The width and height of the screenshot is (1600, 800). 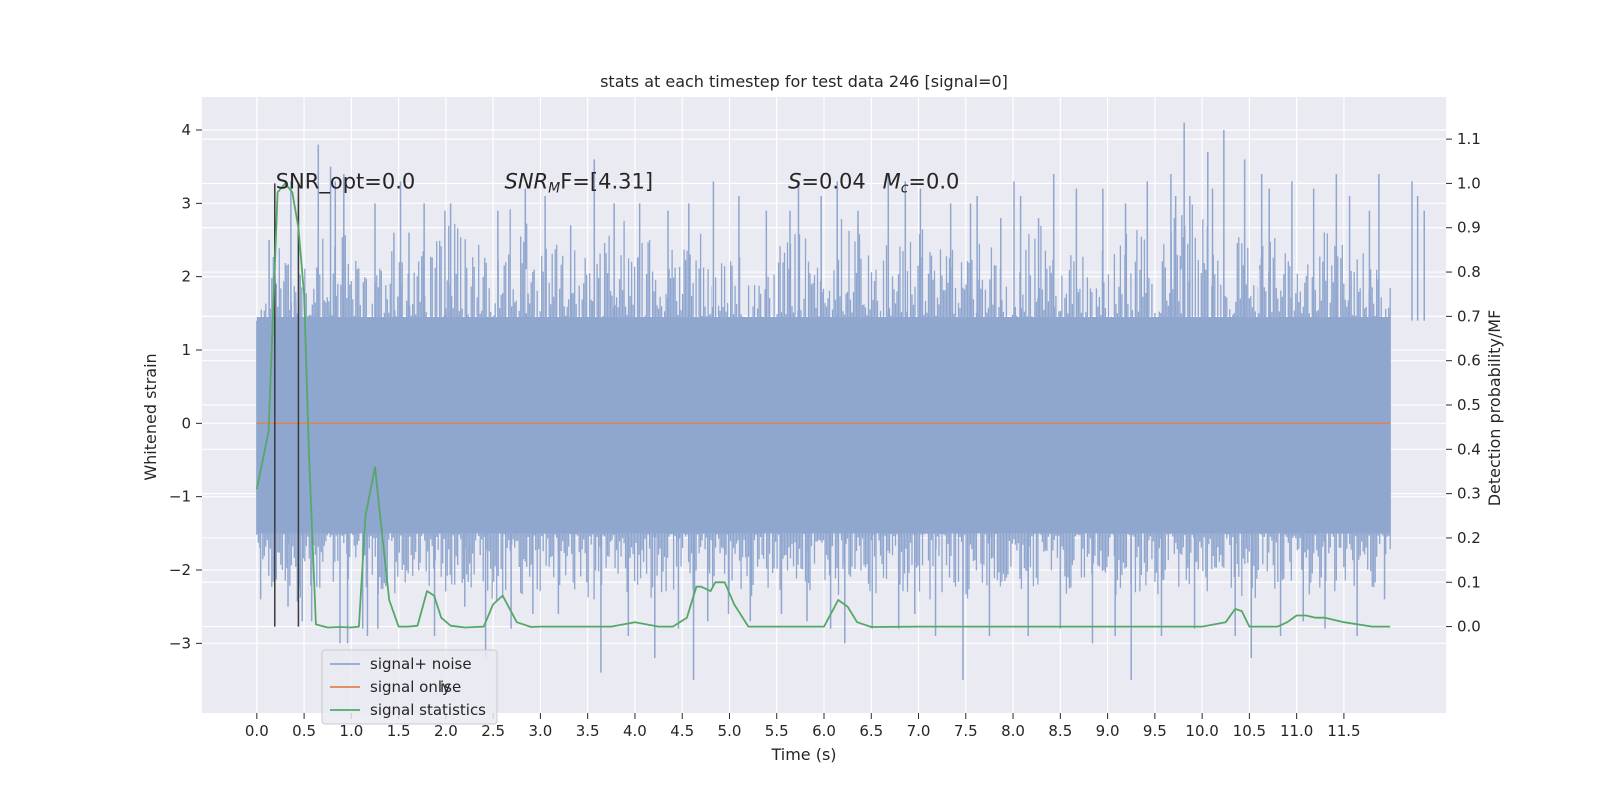 What do you see at coordinates (578, 182) in the screenshot?
I see `annotation-text: SNRMF=[4.31]` at bounding box center [578, 182].